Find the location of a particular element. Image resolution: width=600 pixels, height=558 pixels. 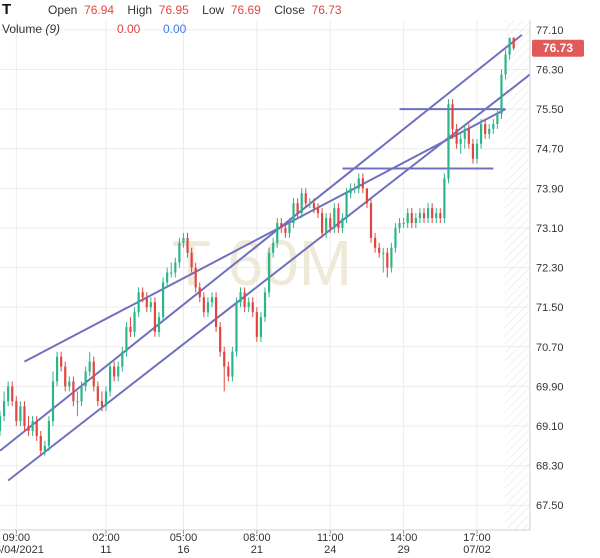

last-price-tag-value: 76.73 is located at coordinates (558, 48).